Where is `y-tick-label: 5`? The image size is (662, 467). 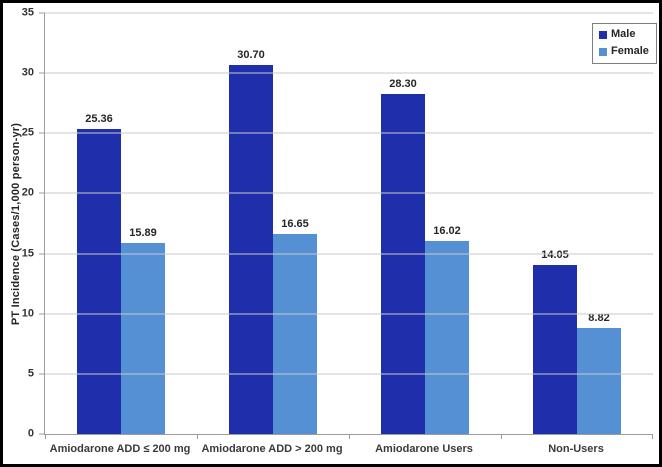
y-tick-label: 5 is located at coordinates (30, 373).